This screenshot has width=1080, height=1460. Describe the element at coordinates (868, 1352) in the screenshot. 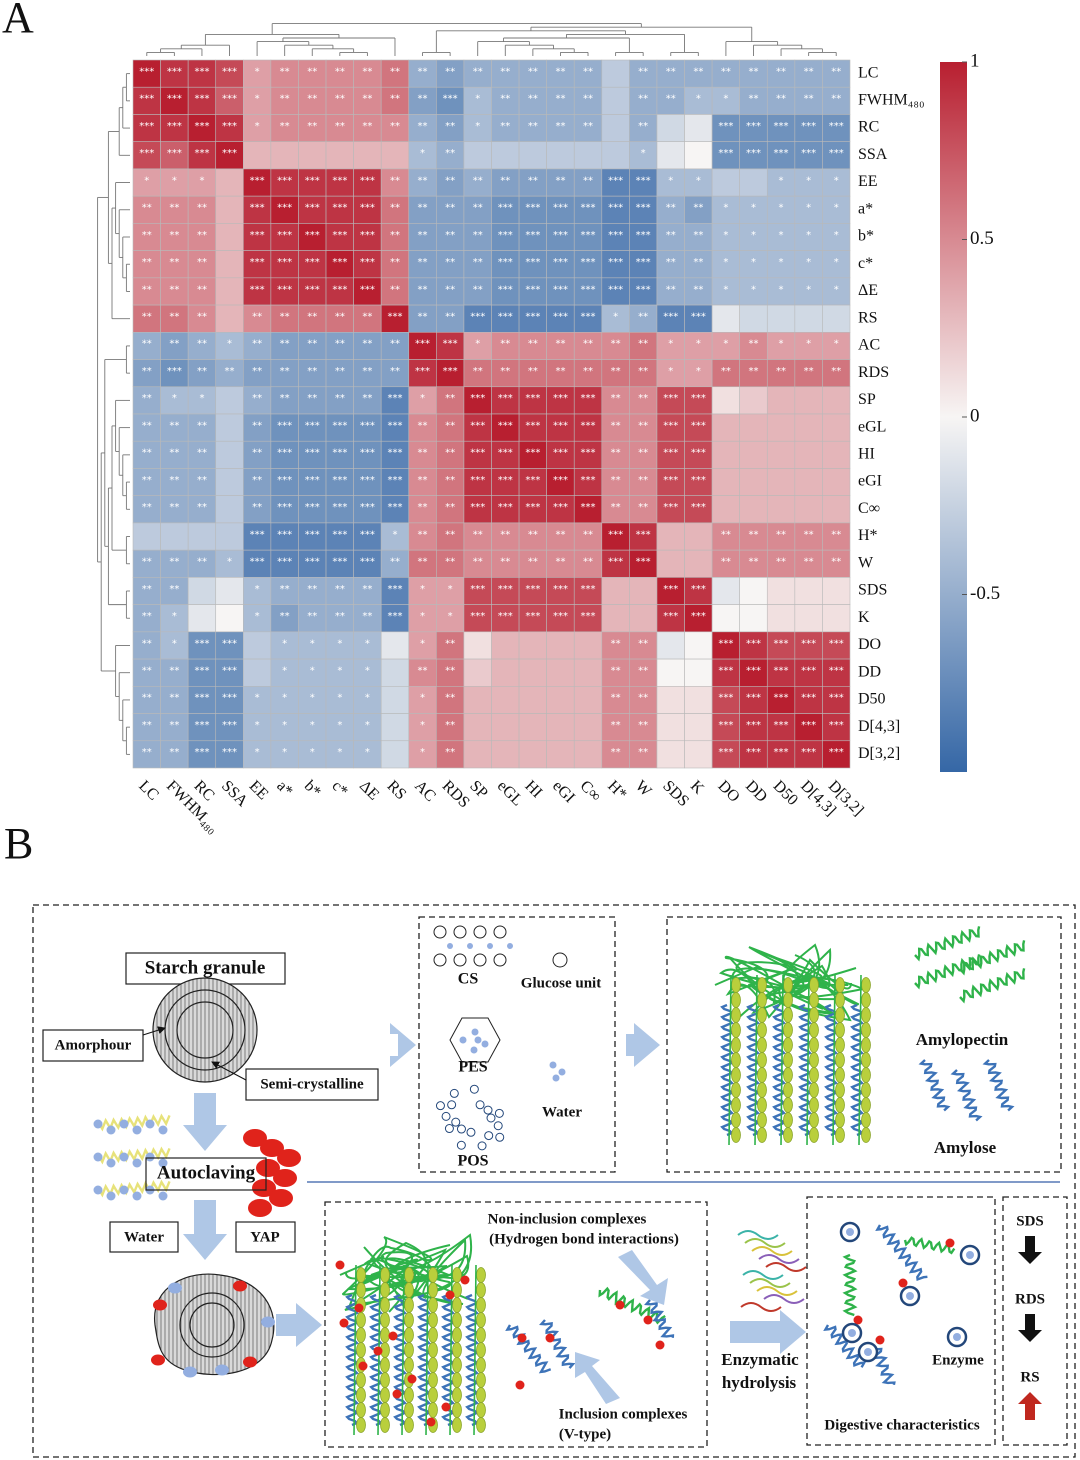

I see `enzyme-core` at that location.